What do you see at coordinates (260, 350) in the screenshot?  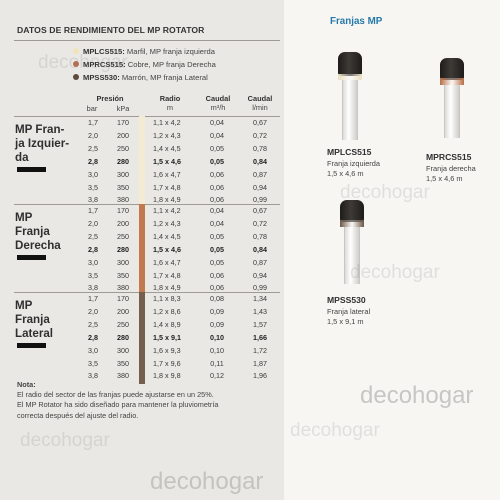 I see `caudal-lmin-cell: 1,72` at bounding box center [260, 350].